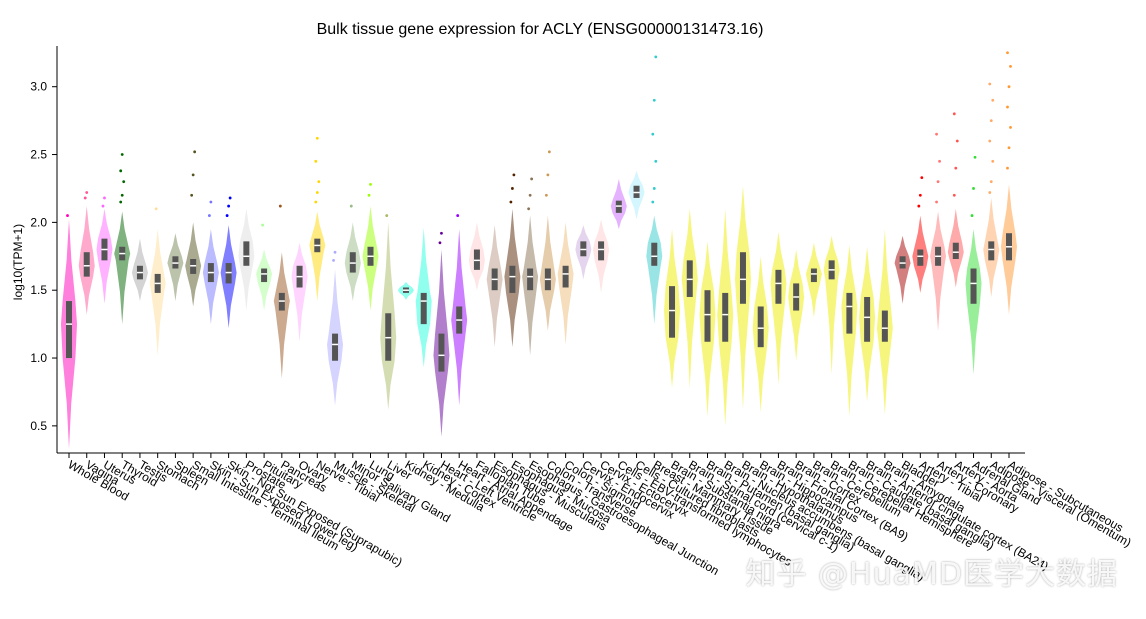 This screenshot has height=619, width=1146. Describe the element at coordinates (370, 246) in the screenshot. I see `violin-lung` at that location.